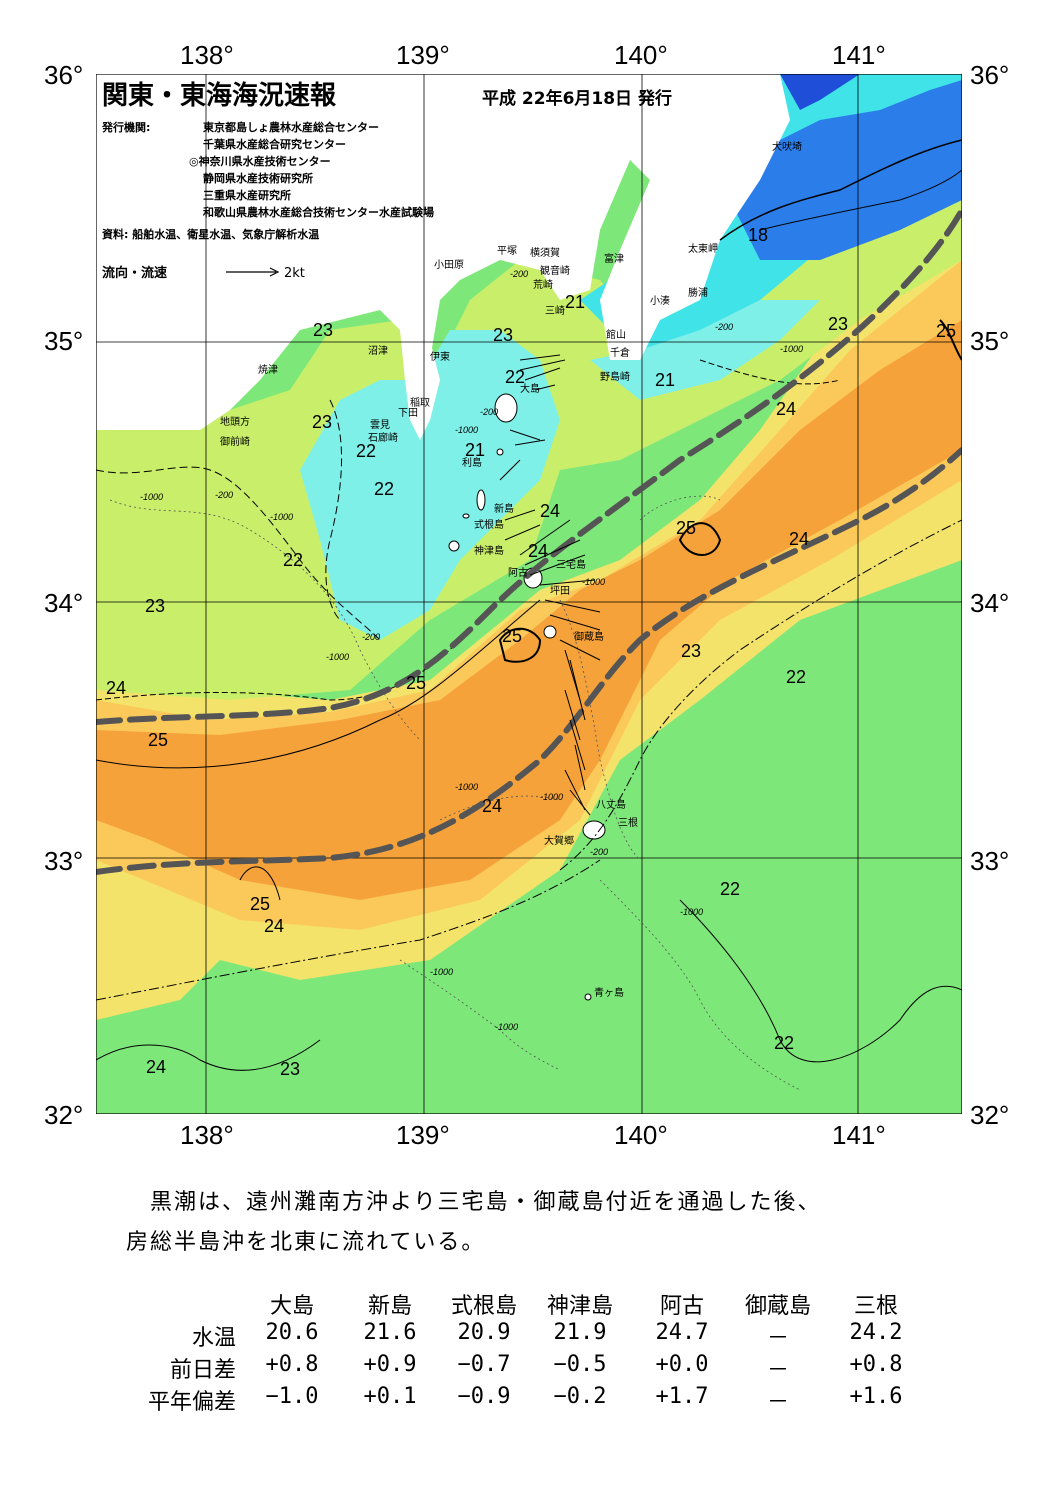 The image size is (1064, 1503). Describe the element at coordinates (682, 1396) in the screenshot. I see `table-cell: +1.7` at that location.